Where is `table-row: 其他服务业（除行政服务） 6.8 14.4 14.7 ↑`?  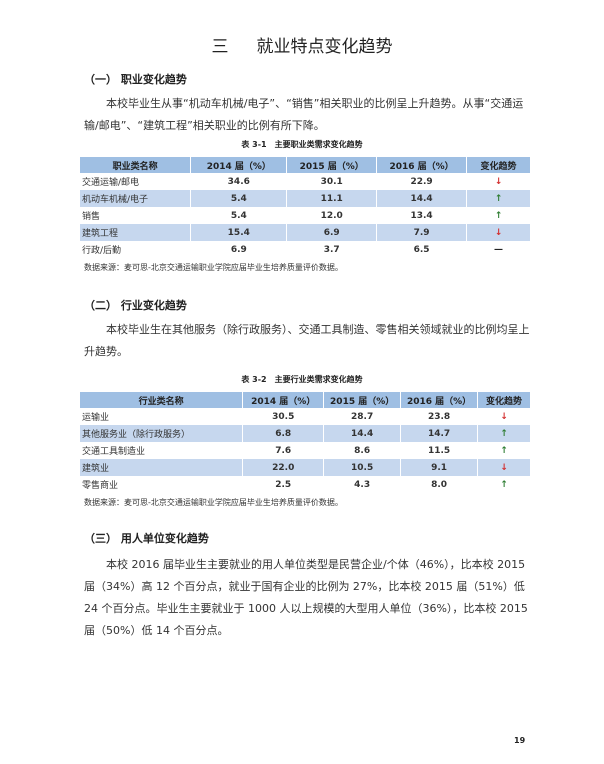 table-row: 其他服务业（除行政服务） 6.8 14.4 14.7 ↑ is located at coordinates (305, 433).